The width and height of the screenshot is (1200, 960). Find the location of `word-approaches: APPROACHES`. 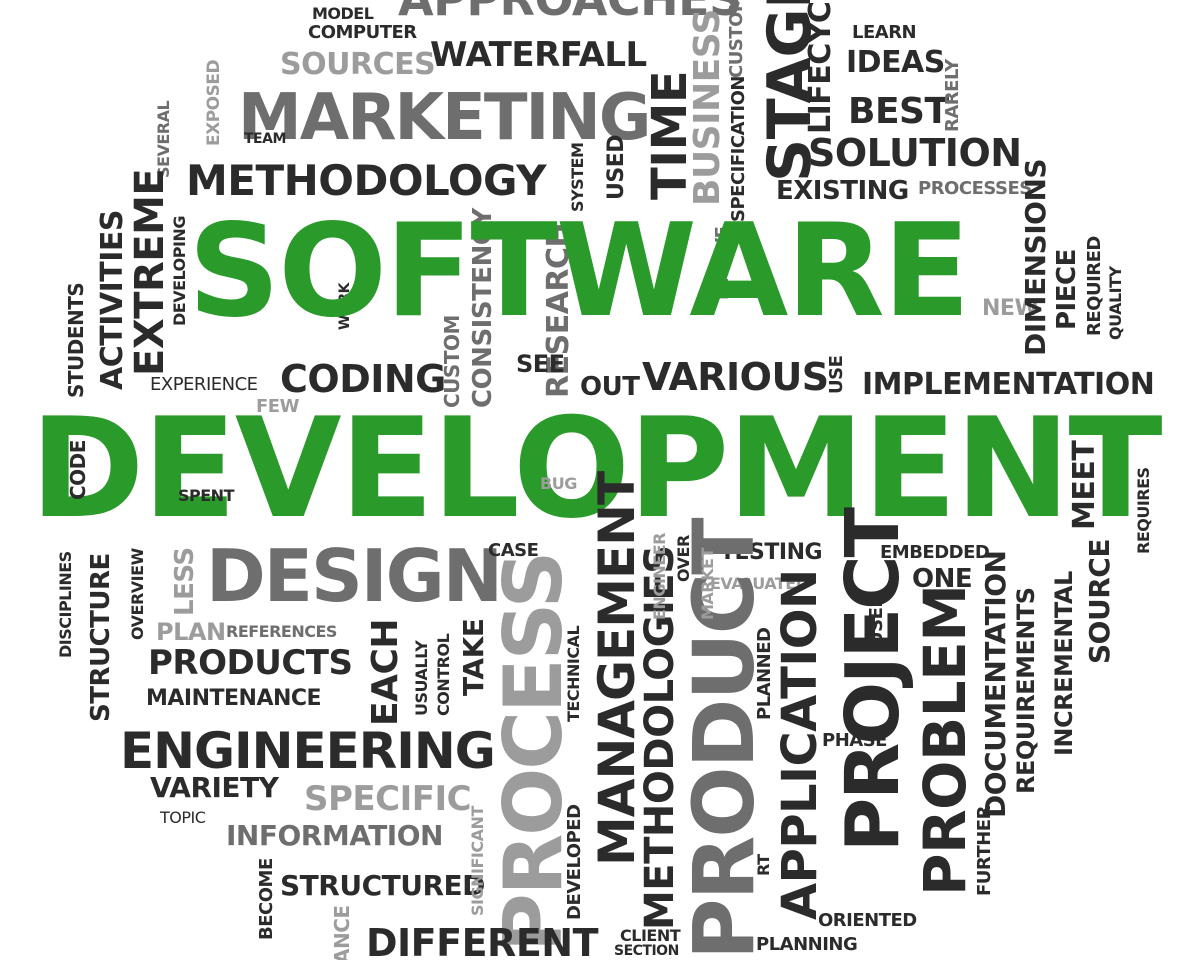

word-approaches: APPROACHES is located at coordinates (570, 11).